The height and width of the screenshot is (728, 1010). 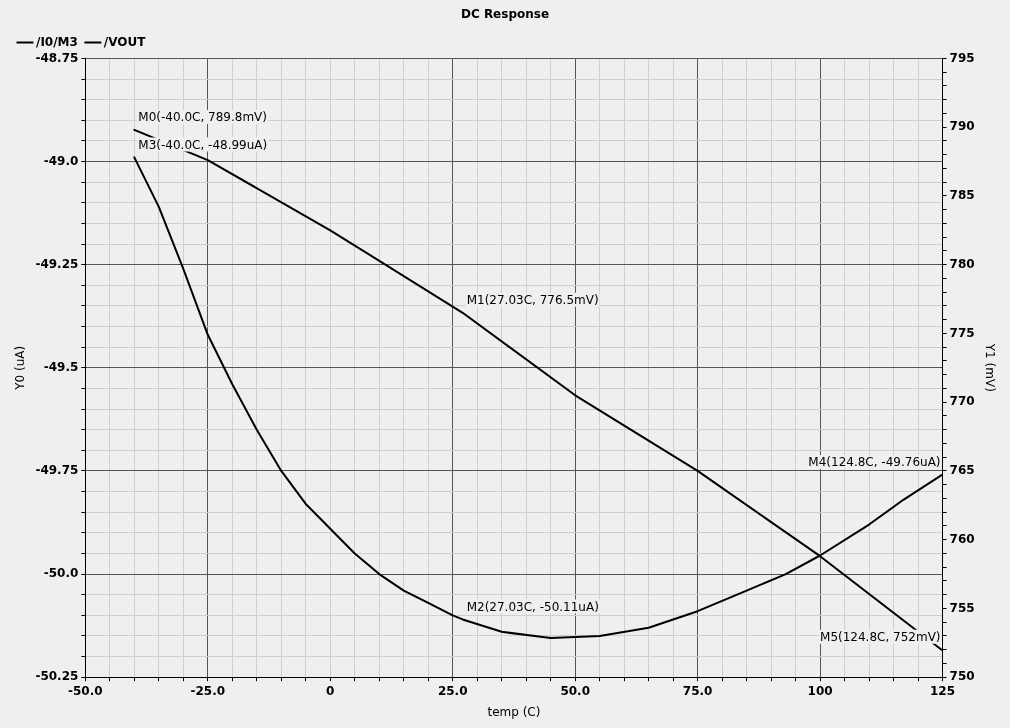 What do you see at coordinates (330, 690) in the screenshot?
I see `x-tick-label: 0` at bounding box center [330, 690].